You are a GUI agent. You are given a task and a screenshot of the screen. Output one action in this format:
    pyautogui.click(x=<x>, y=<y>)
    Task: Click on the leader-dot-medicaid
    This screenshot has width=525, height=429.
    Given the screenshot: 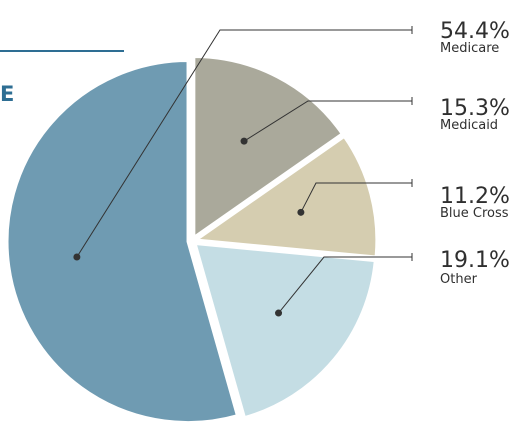 What is the action you would take?
    pyautogui.click(x=244, y=141)
    